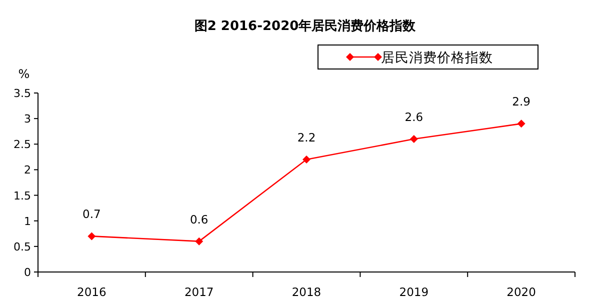  I want to click on y-tick-label: 2.5, so click(22, 145).